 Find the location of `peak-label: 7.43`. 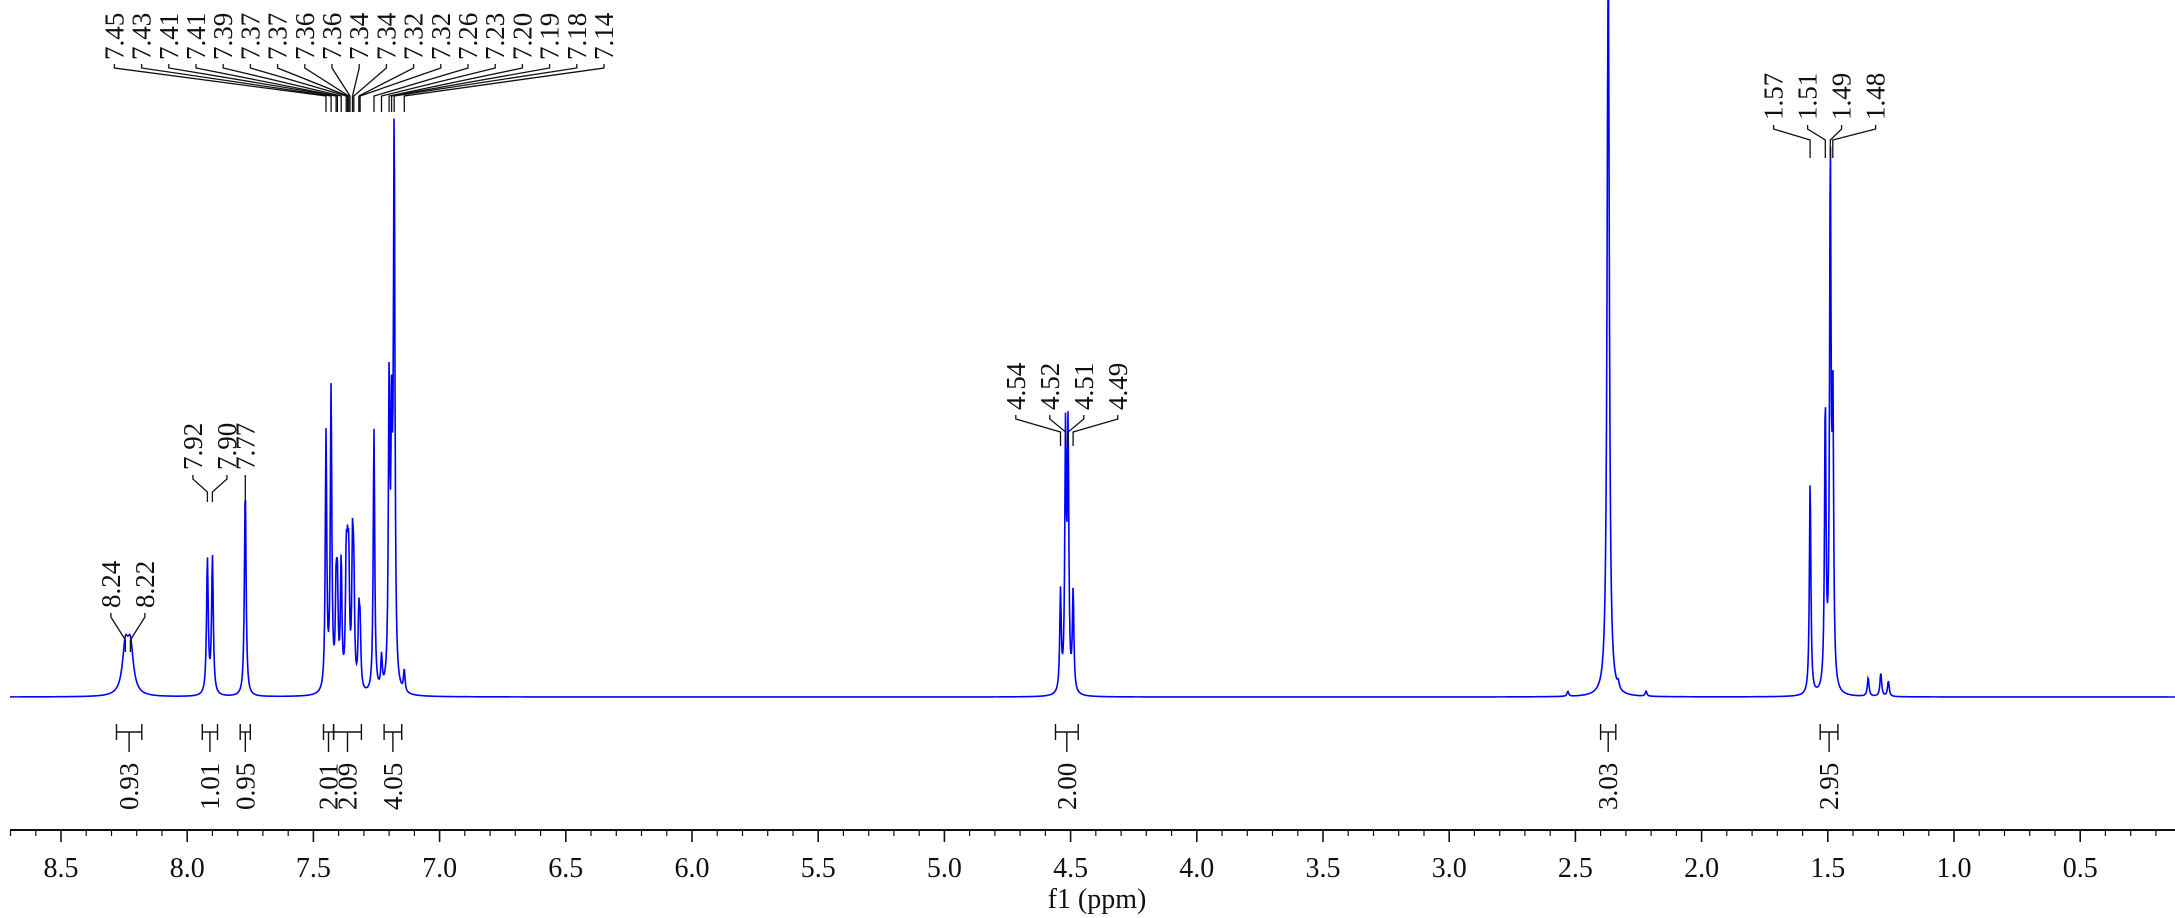

peak-label: 7.43 is located at coordinates (142, 36).